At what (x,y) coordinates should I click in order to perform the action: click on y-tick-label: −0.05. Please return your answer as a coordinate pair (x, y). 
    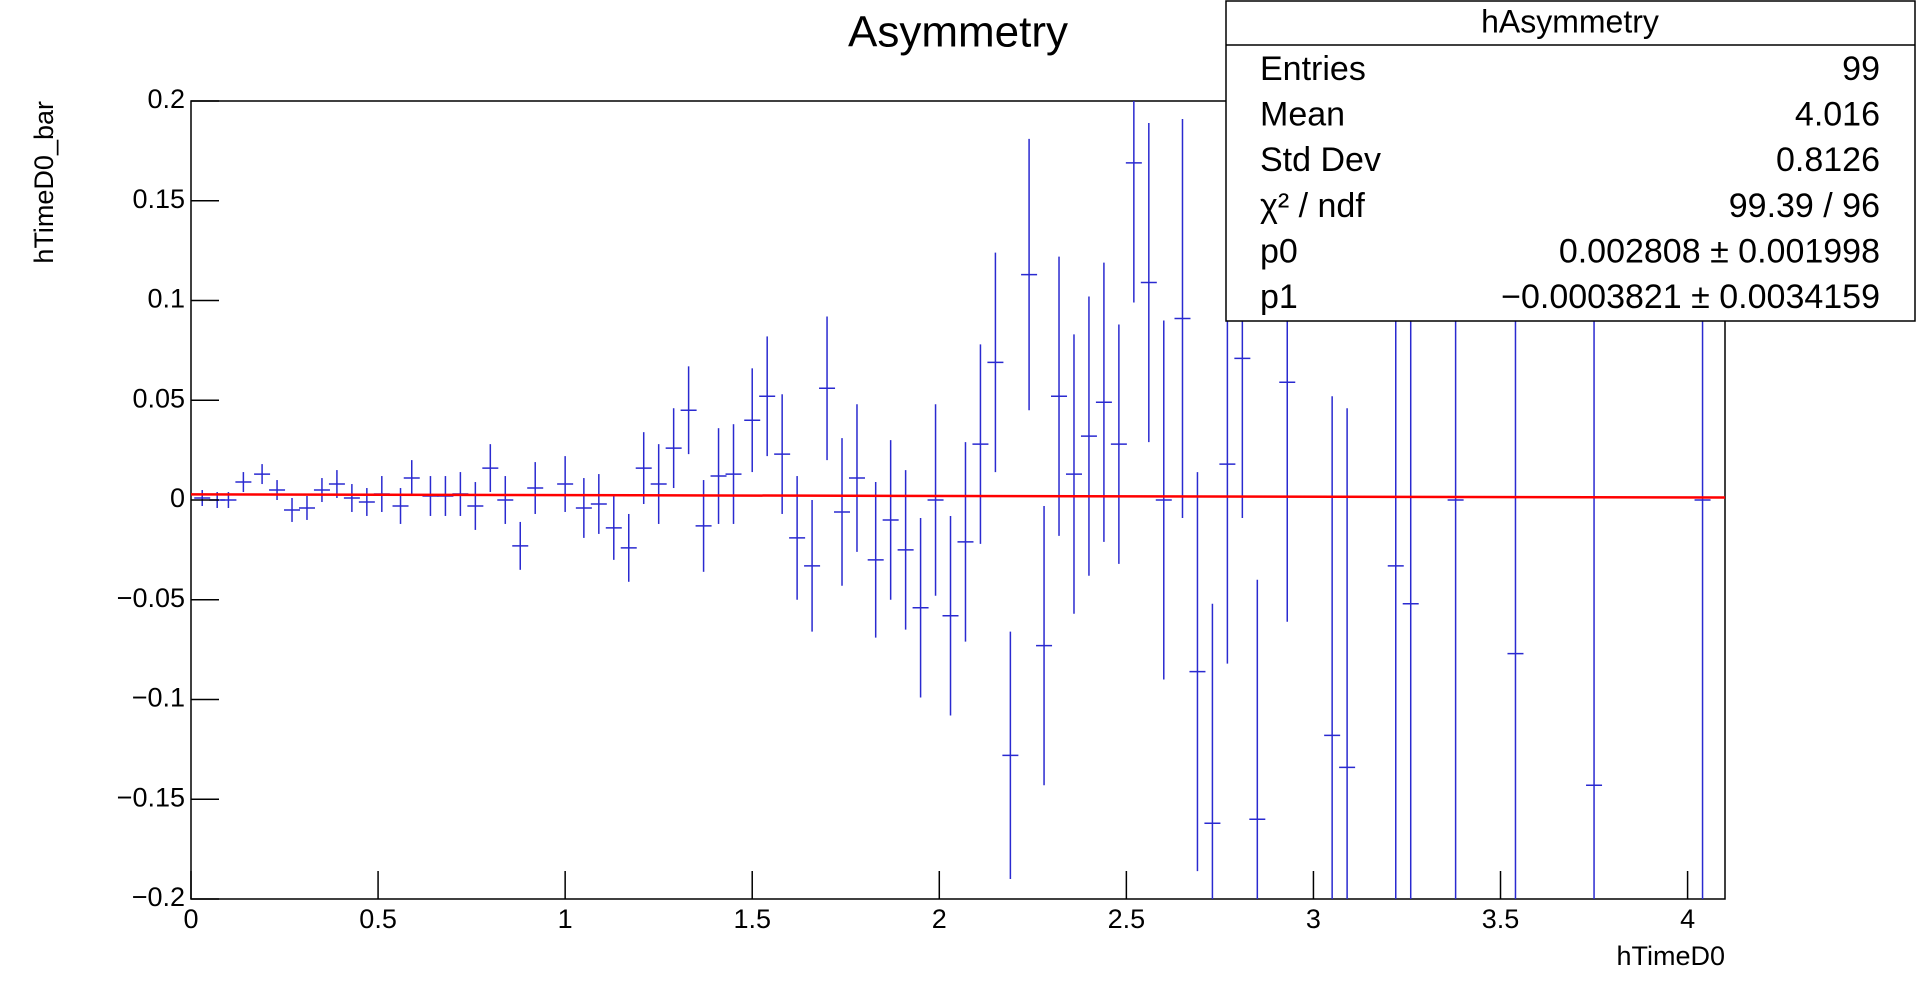
    Looking at the image, I should click on (151, 598).